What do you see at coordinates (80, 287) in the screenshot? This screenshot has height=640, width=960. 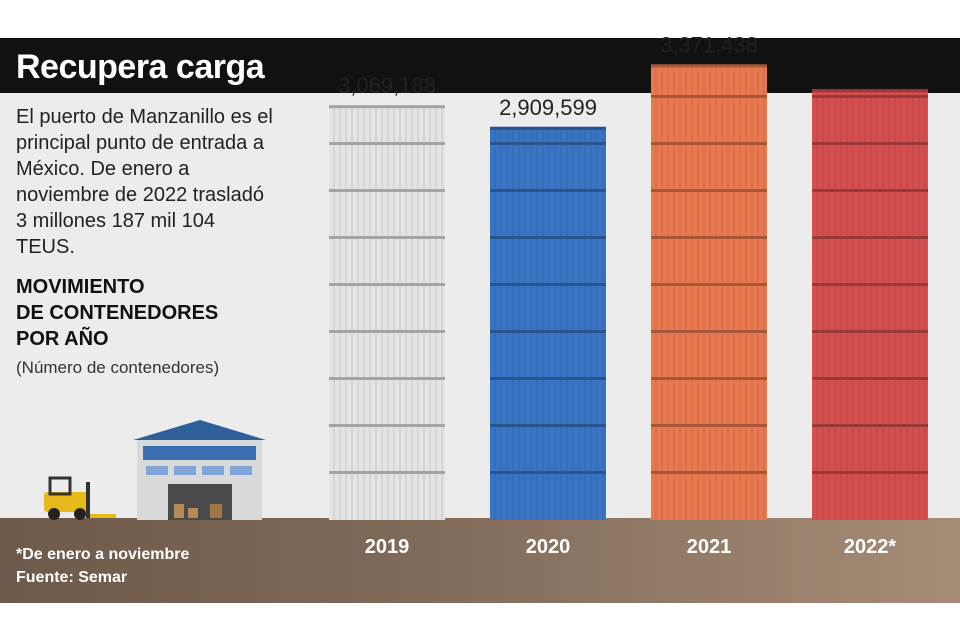 I see `chart-heading-line-1: MOVIMIENTO` at bounding box center [80, 287].